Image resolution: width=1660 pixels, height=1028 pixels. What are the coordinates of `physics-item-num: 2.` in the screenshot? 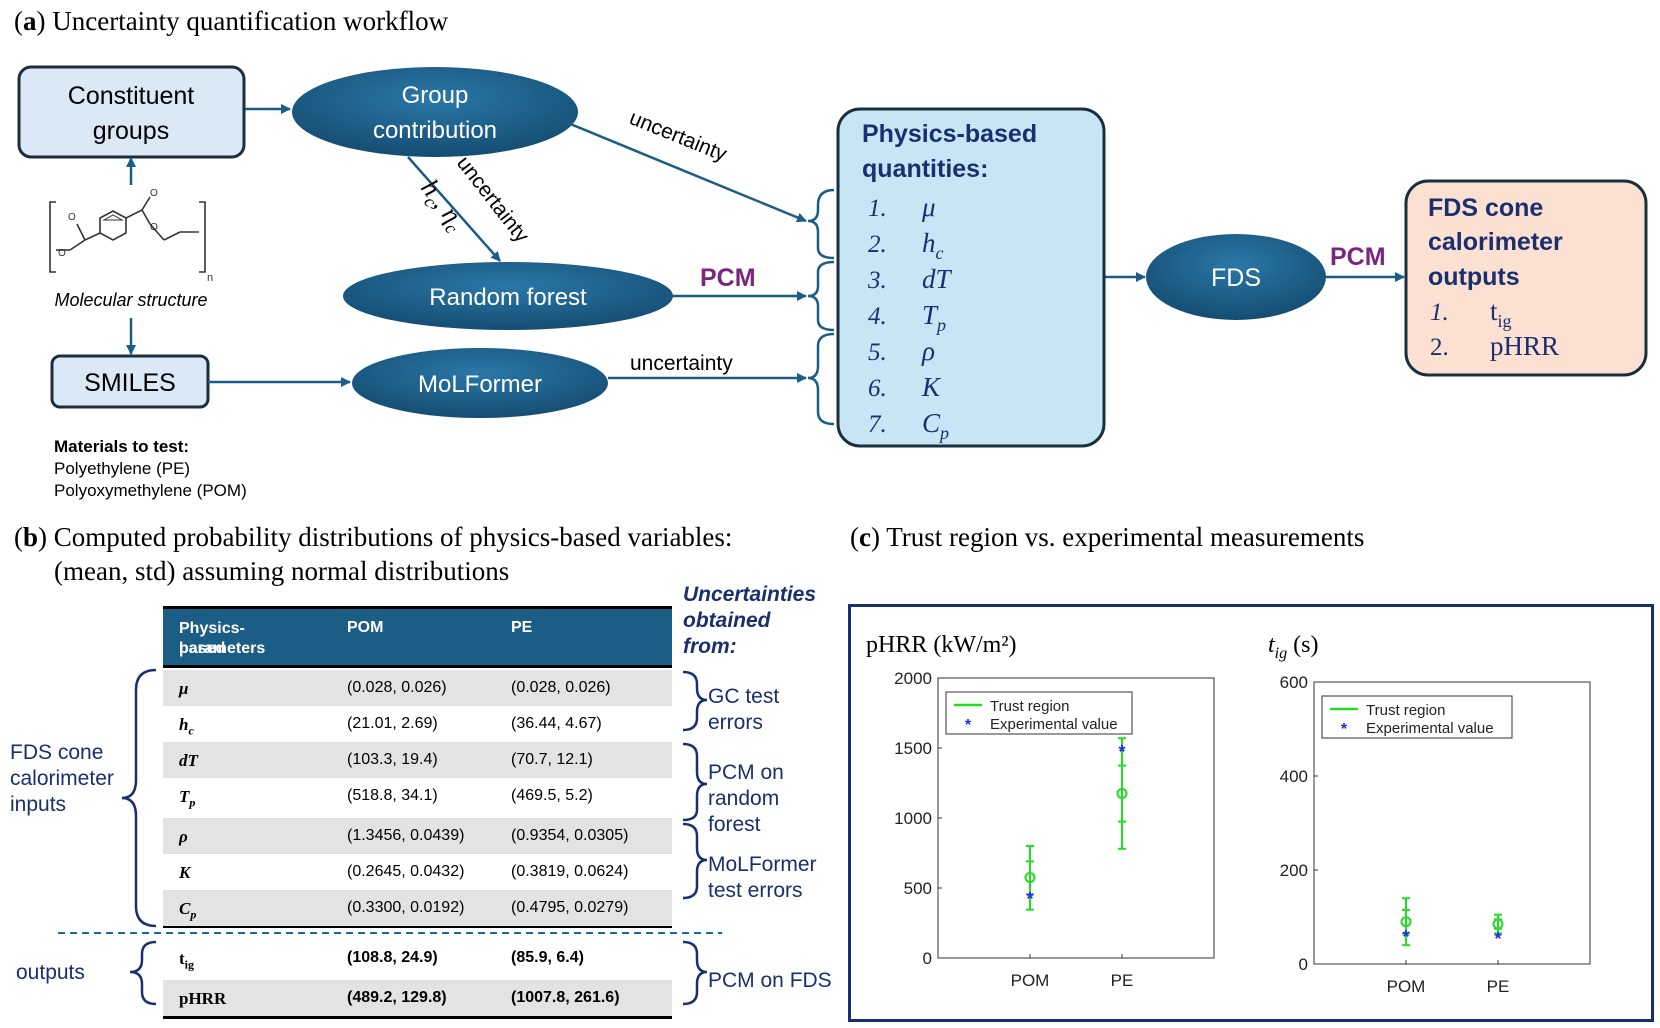 It's located at (877, 244).